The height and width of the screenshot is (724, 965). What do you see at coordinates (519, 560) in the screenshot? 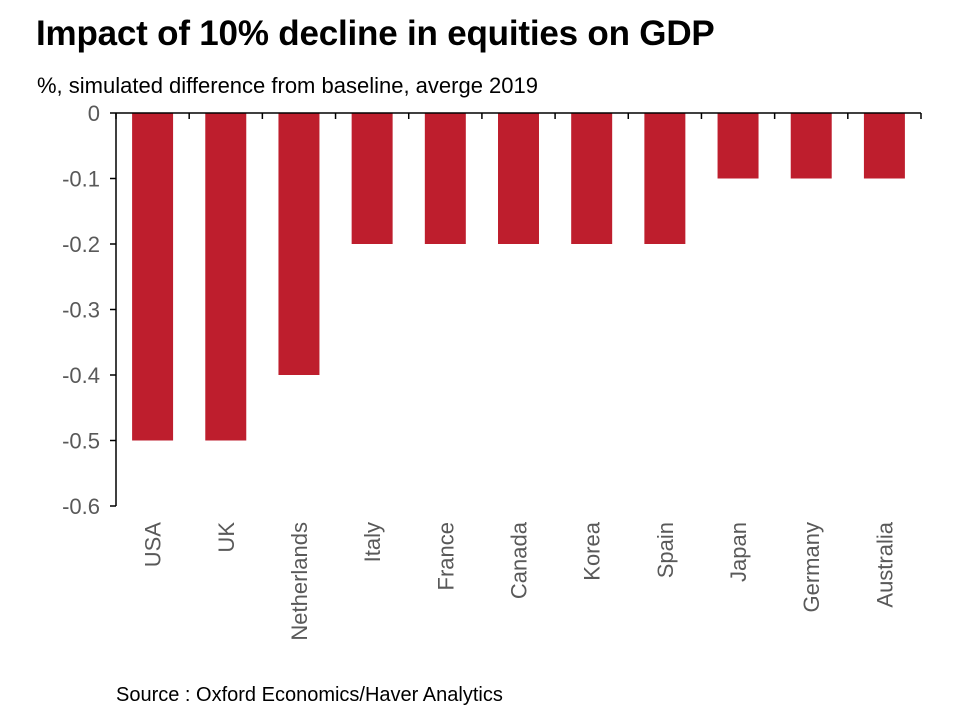
I see `x-category-label: Canada` at bounding box center [519, 560].